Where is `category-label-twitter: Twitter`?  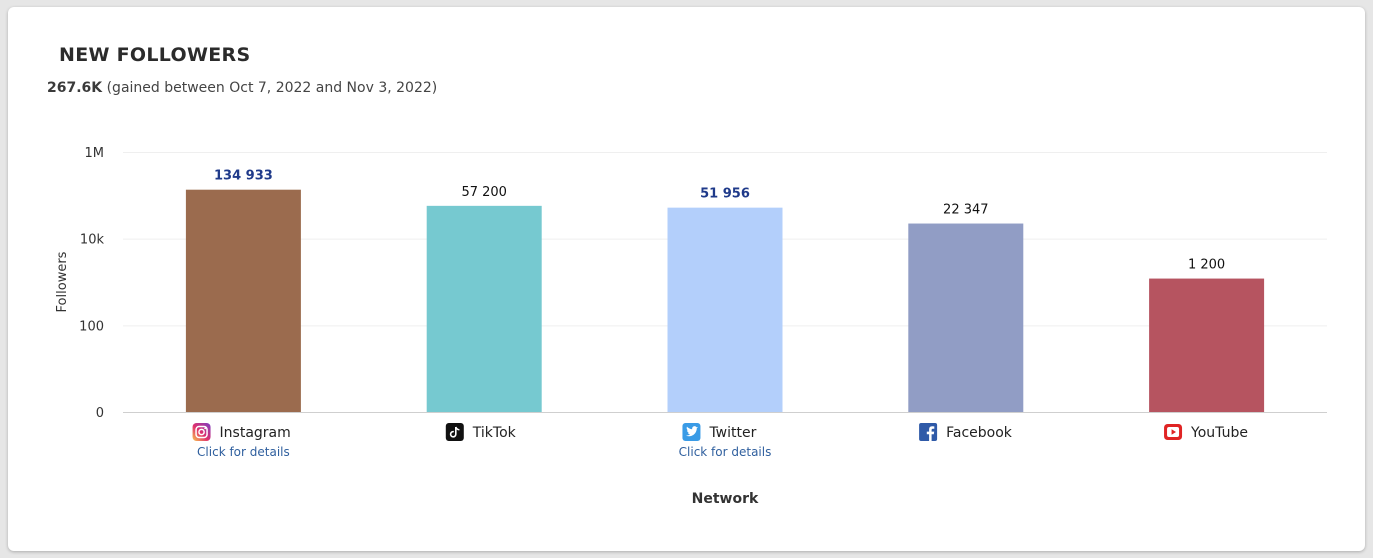 category-label-twitter: Twitter is located at coordinates (732, 433).